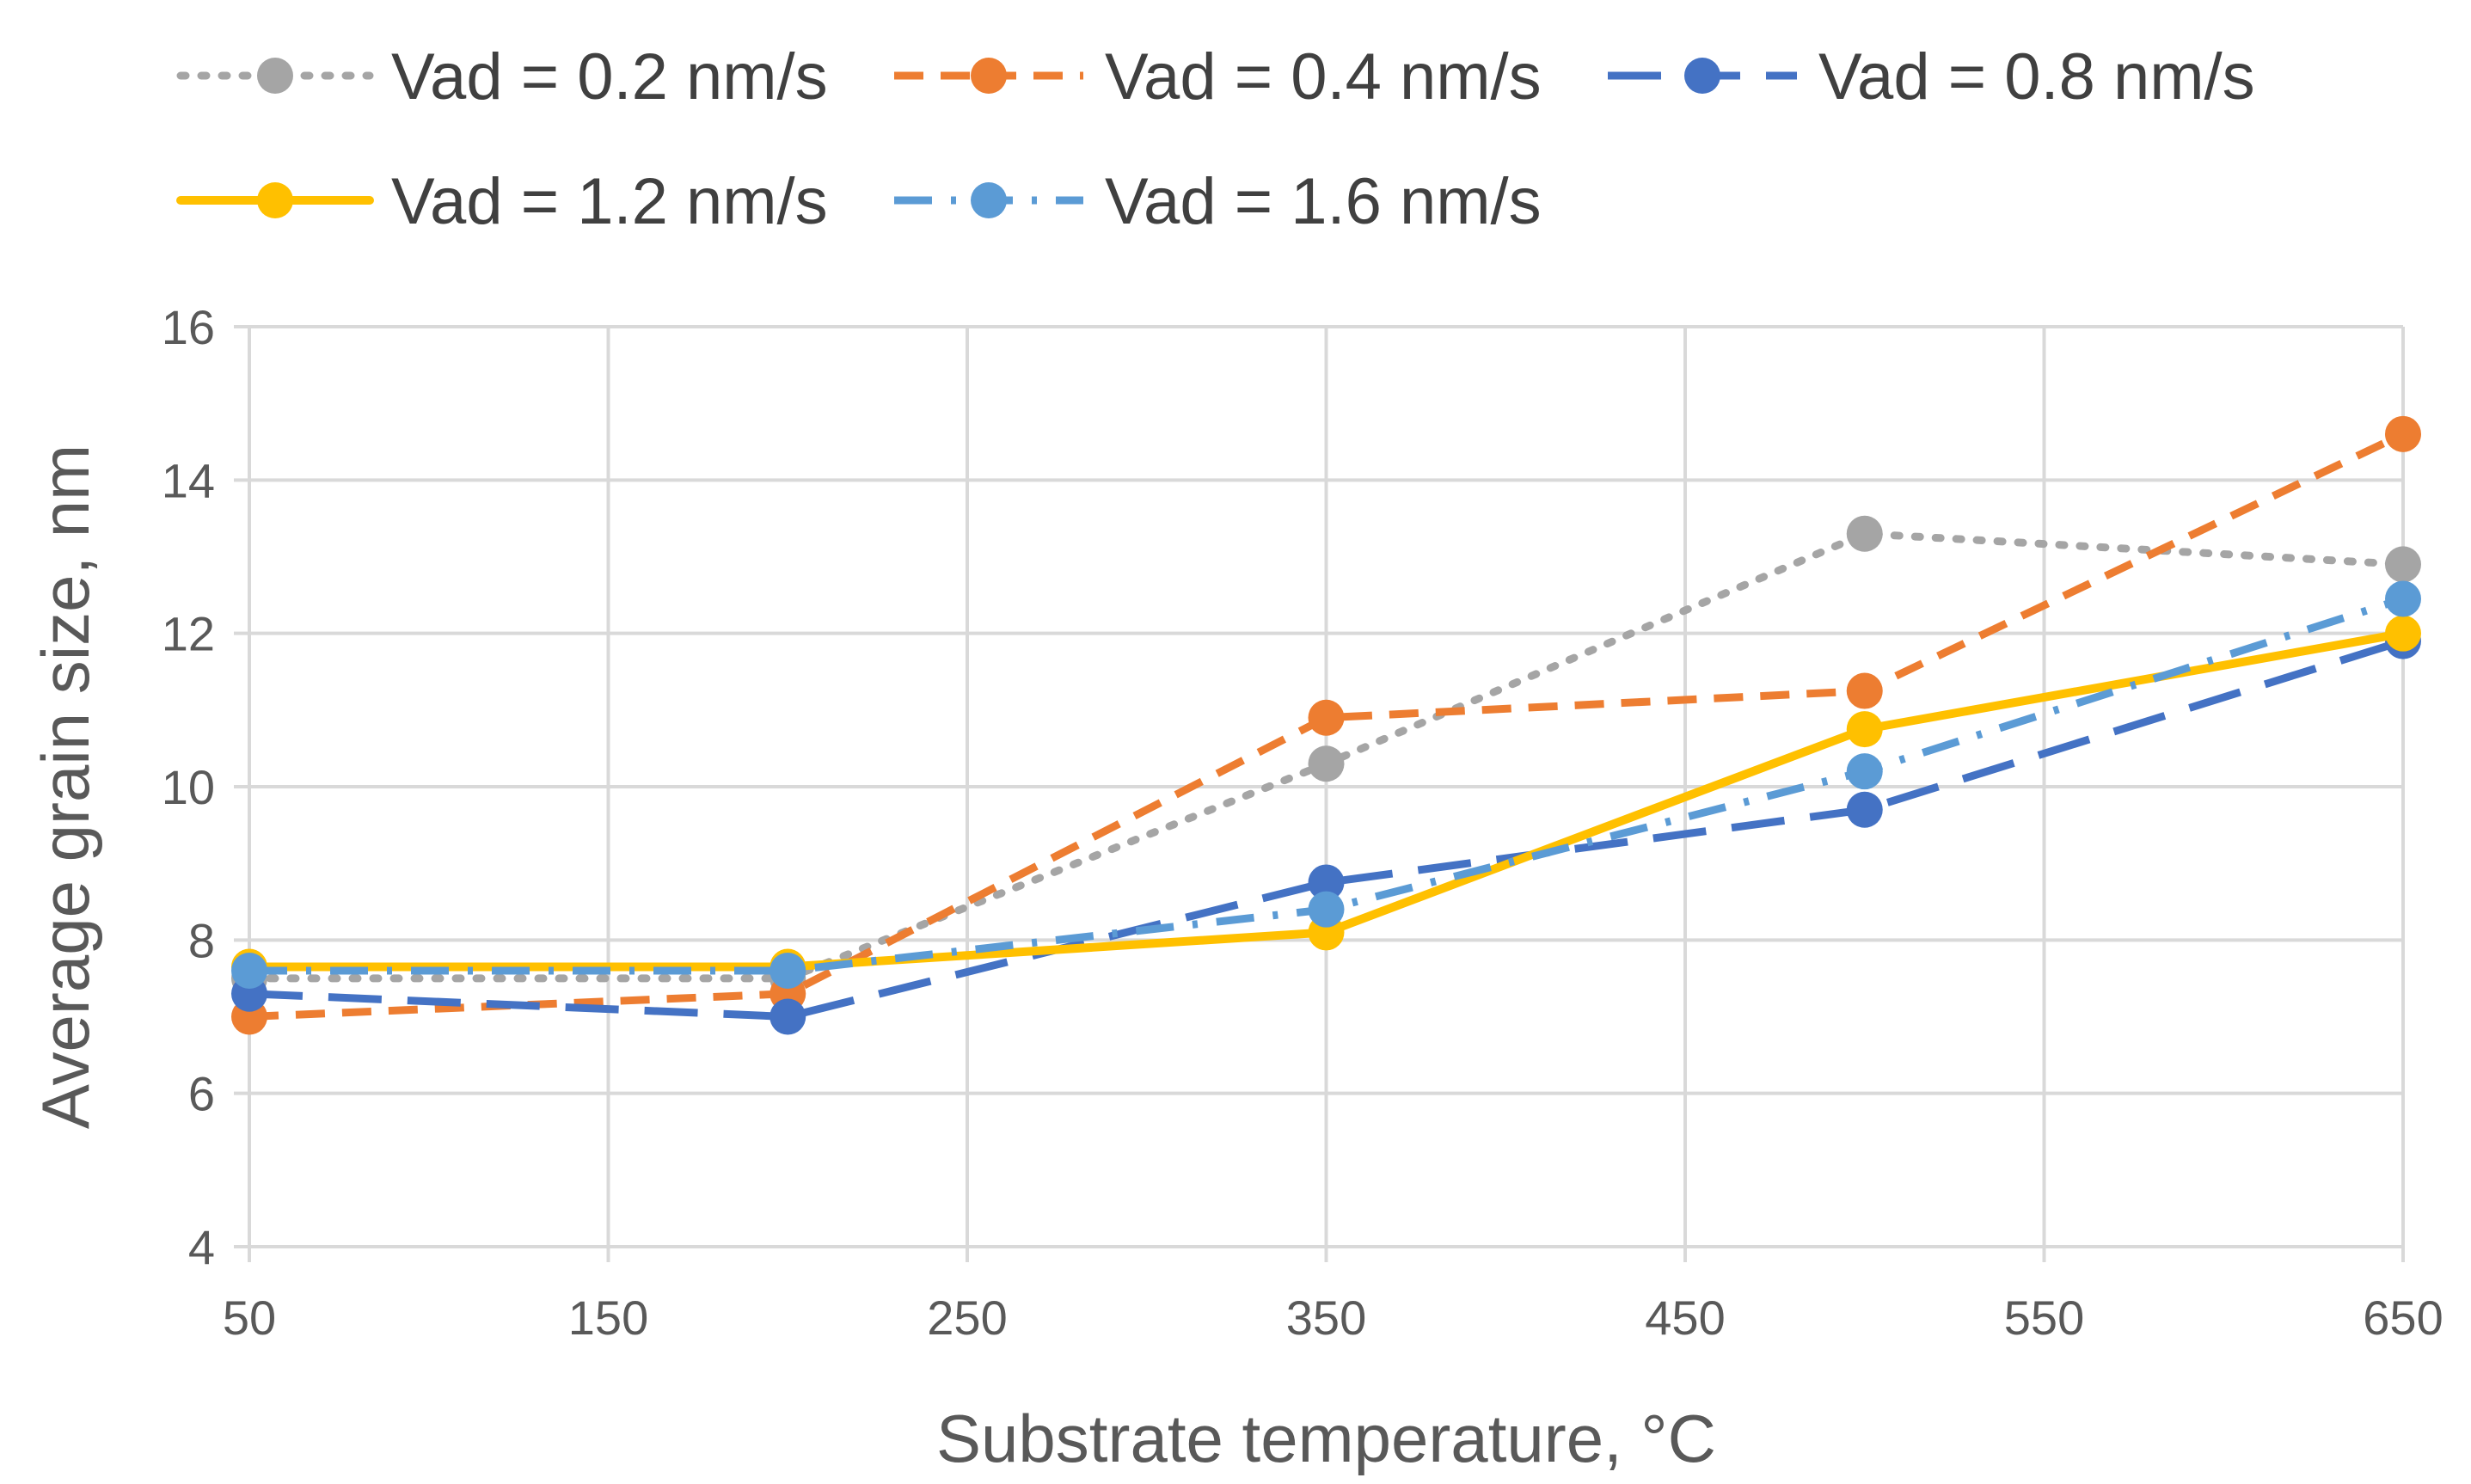 The height and width of the screenshot is (1484, 2471). Describe the element at coordinates (65, 787) in the screenshot. I see `y-axis-title: Average grain size, nm` at that location.